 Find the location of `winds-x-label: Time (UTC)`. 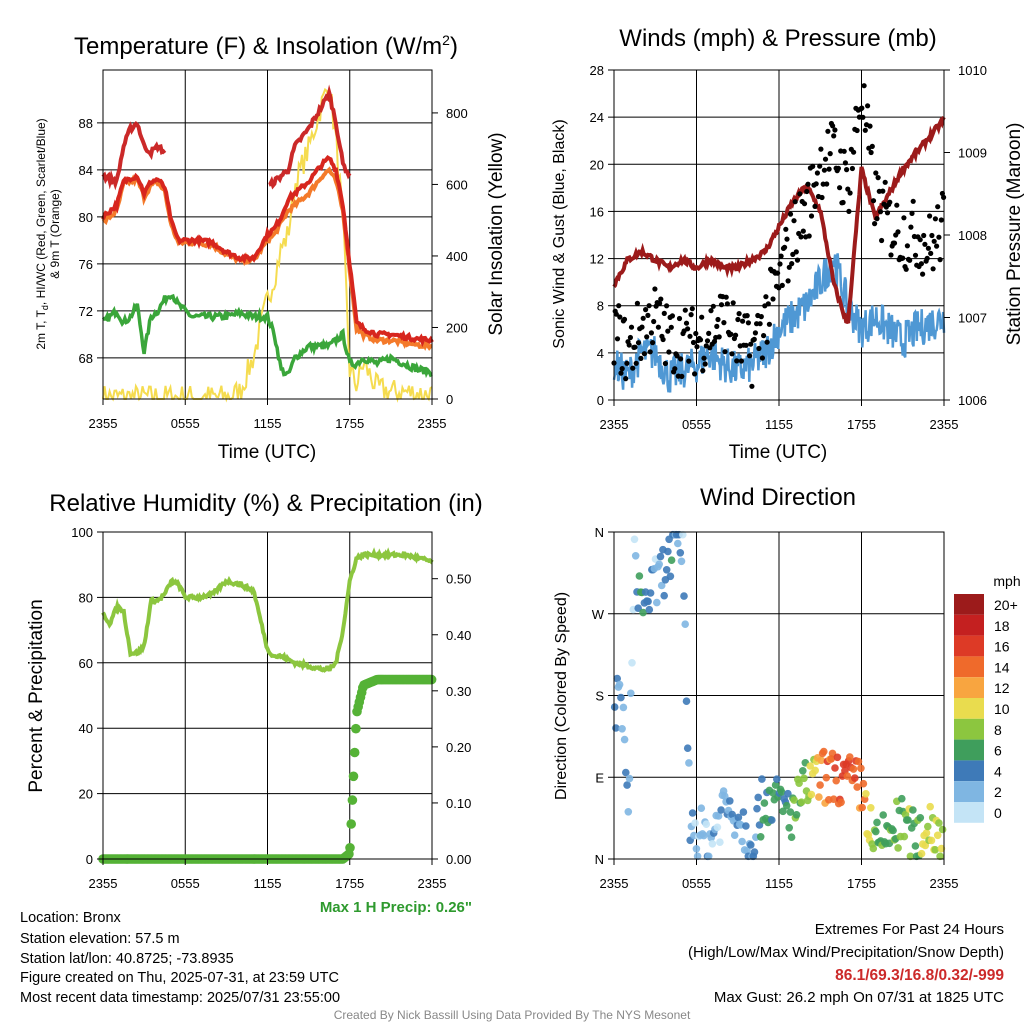

winds-x-label: Time (UTC) is located at coordinates (778, 452).